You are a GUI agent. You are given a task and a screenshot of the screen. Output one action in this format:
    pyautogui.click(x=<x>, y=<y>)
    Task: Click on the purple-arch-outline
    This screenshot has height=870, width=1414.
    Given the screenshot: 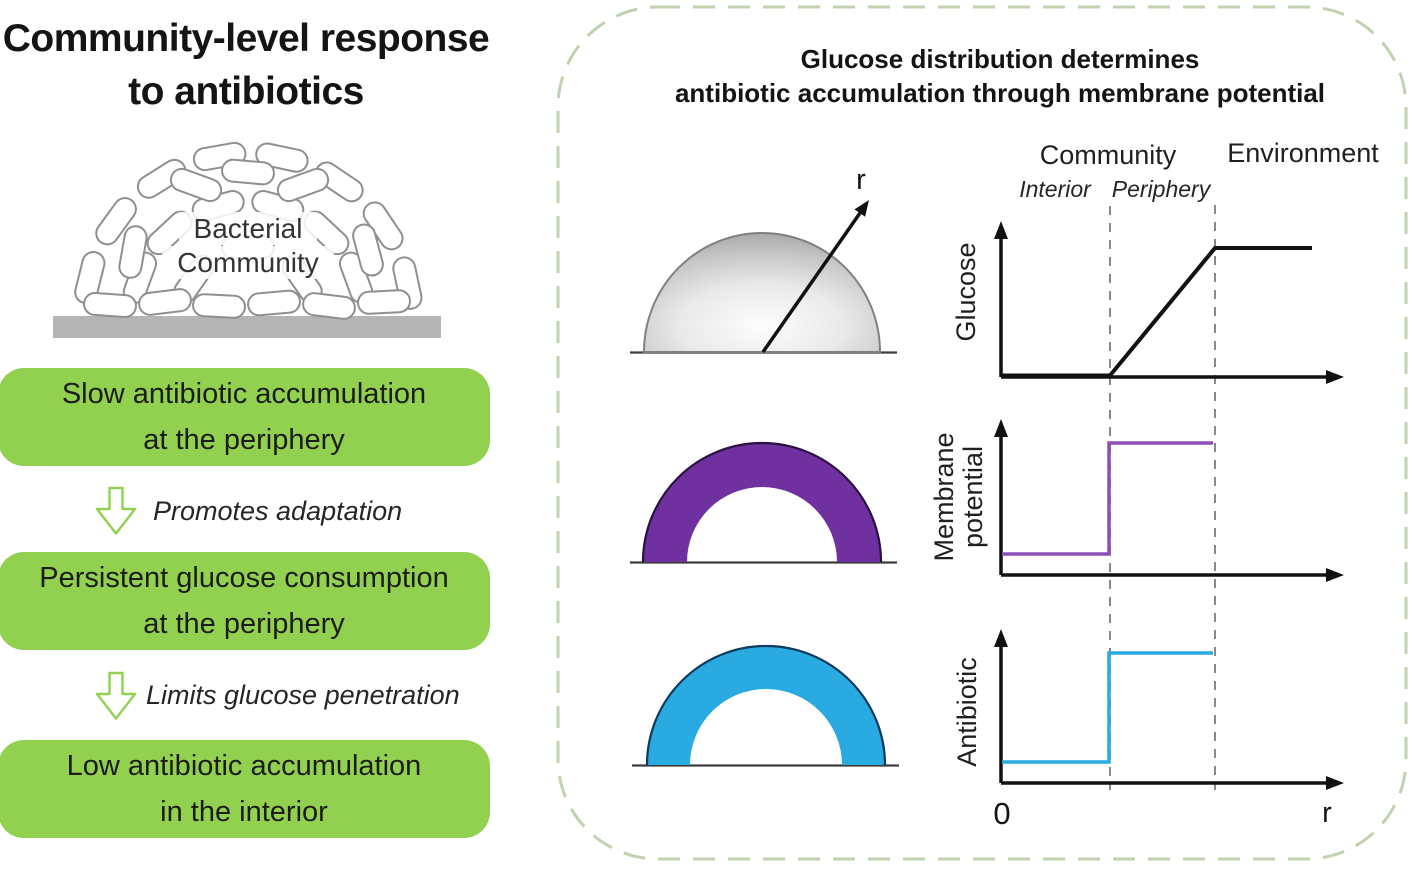 What is the action you would take?
    pyautogui.click(x=762, y=502)
    